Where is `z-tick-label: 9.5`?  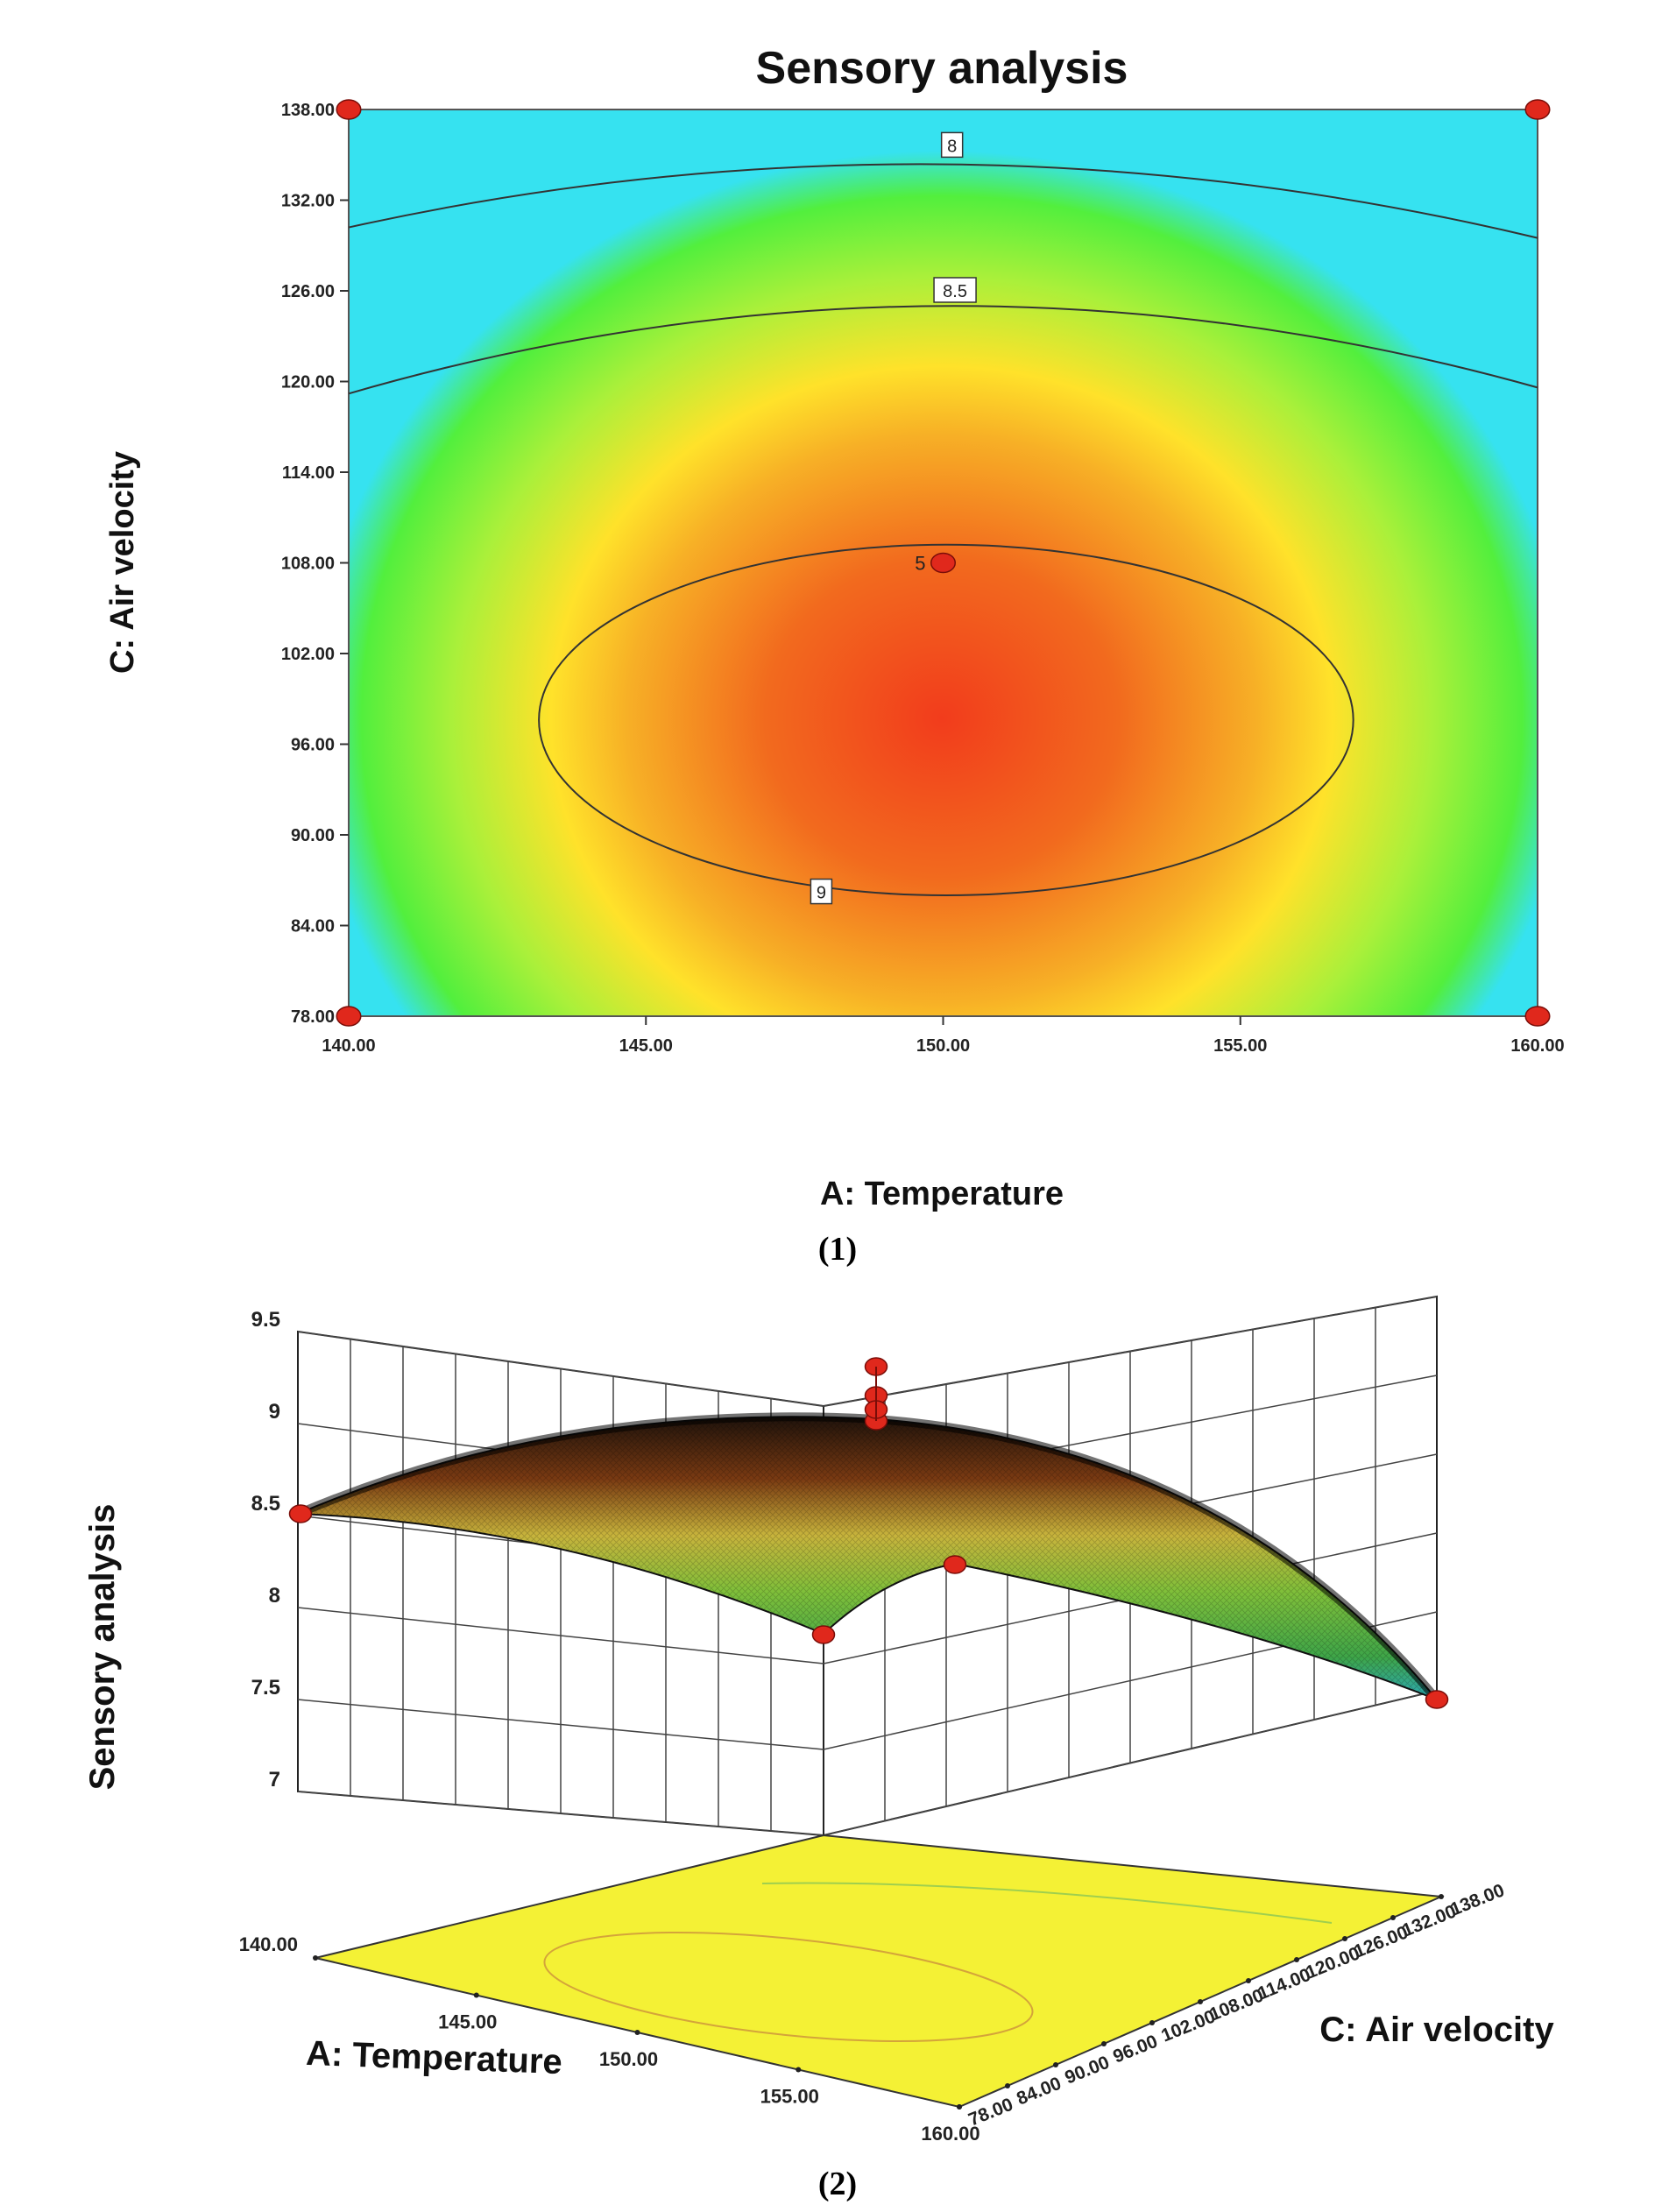
z-tick-label: 9.5 is located at coordinates (265, 1320).